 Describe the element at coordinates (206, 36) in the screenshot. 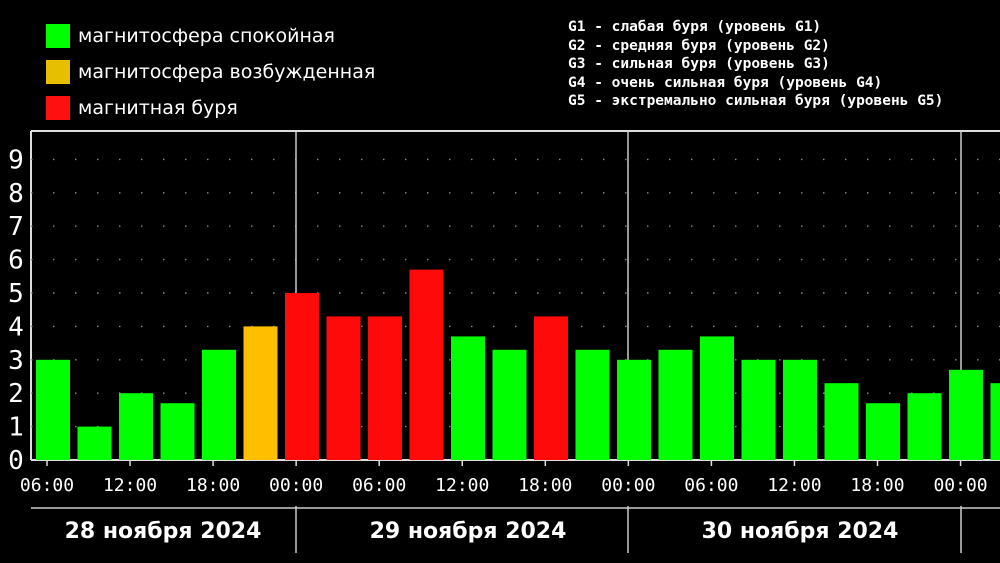

I see `legend-label-quiet: магнитосфера спокойная` at that location.